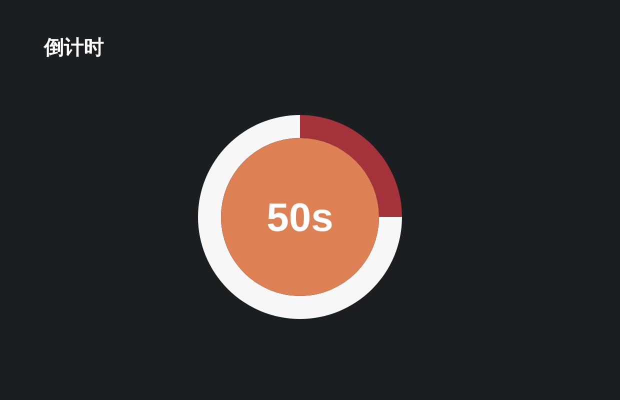  What do you see at coordinates (300, 218) in the screenshot?
I see `text: 50s` at bounding box center [300, 218].